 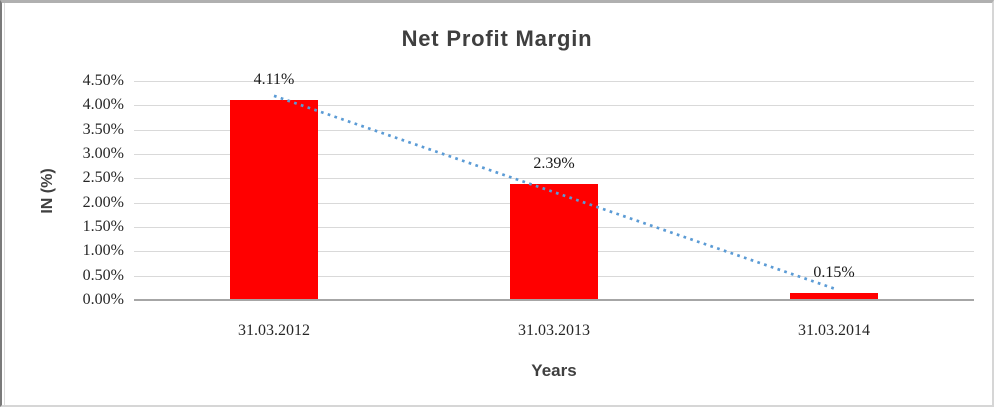 What do you see at coordinates (834, 272) in the screenshot?
I see `bar-data-label: 0.15%` at bounding box center [834, 272].